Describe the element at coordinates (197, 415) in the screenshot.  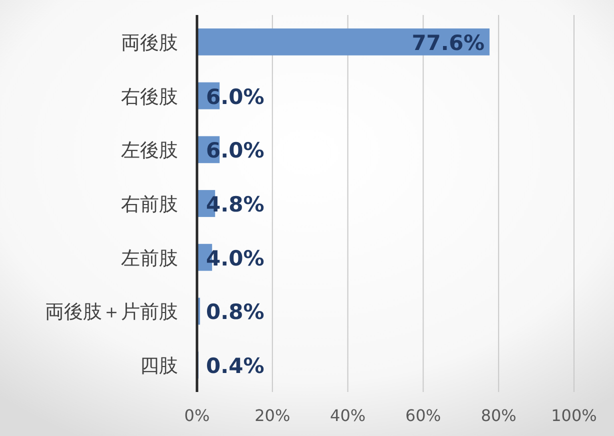
I see `x-tick-label: 0%` at that location.